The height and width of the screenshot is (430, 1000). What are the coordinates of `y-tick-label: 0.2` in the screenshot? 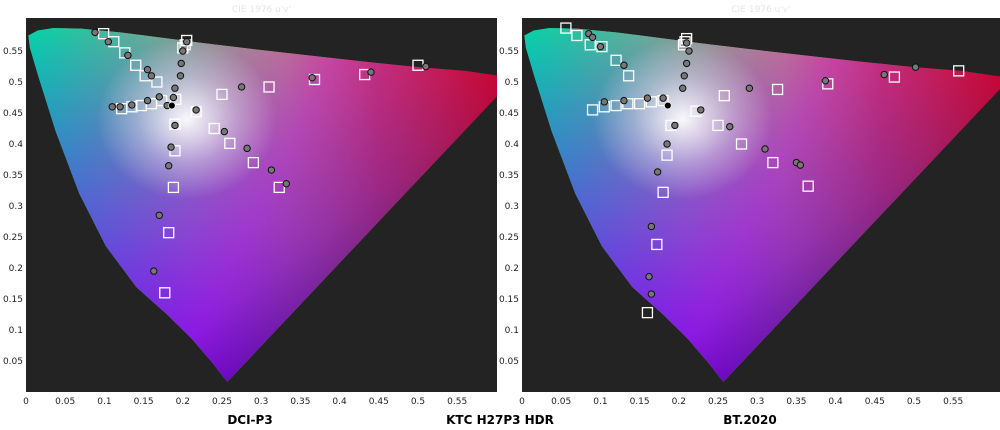 It's located at (16, 269).